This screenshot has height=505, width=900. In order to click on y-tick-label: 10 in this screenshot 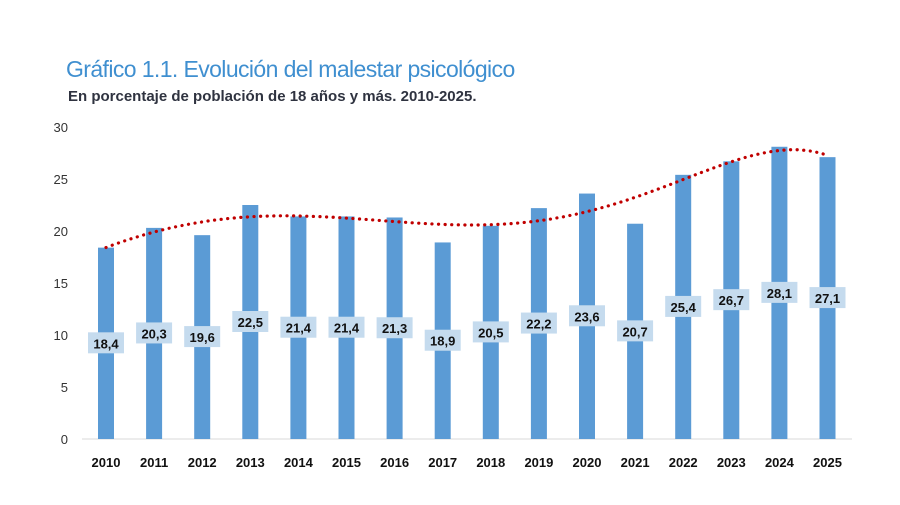, I will do `click(61, 335)`.